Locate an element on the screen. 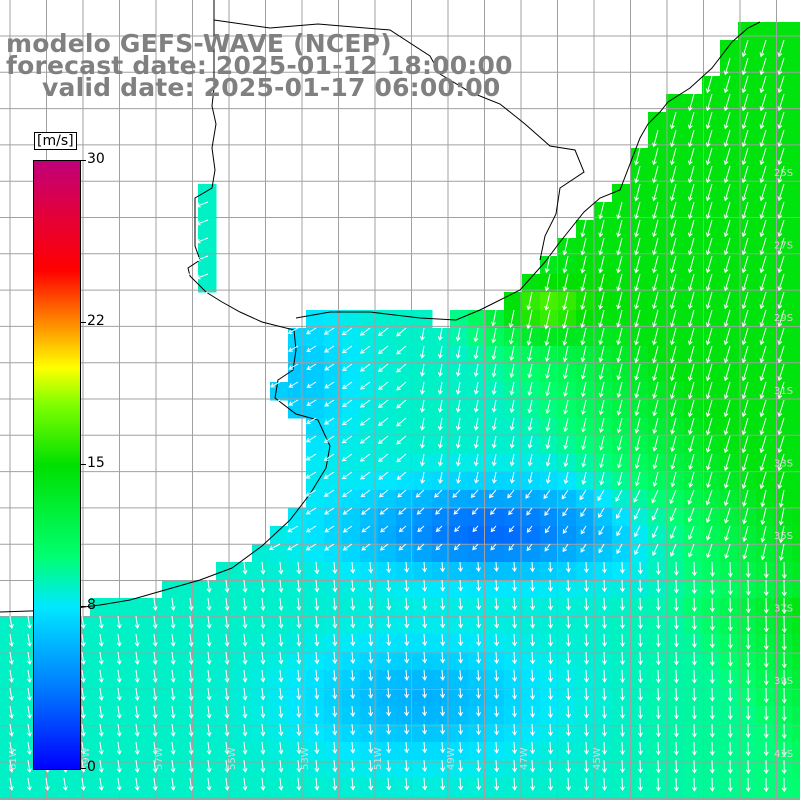 The image size is (800, 800). longitude-label: 53W is located at coordinates (305, 758).